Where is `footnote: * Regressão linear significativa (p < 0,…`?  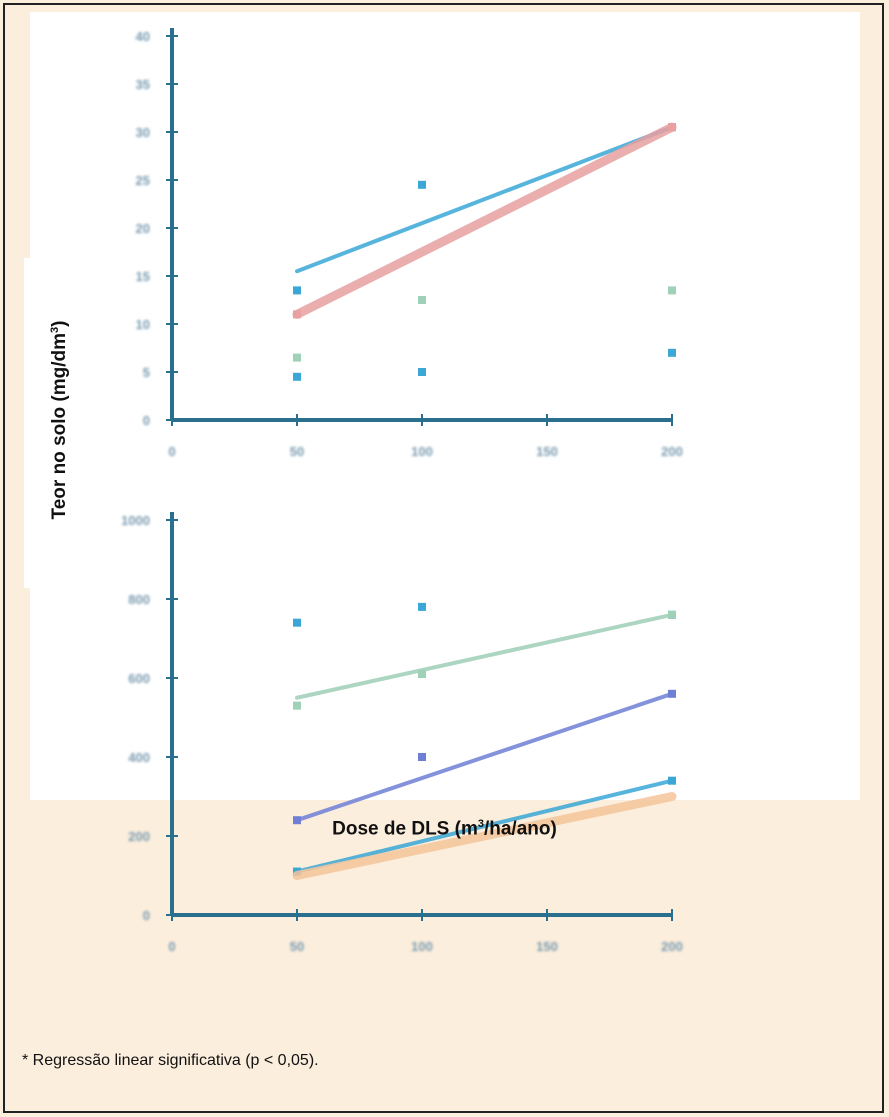
footnote: * Regressão linear significativa (p < 0,… is located at coordinates (170, 1060).